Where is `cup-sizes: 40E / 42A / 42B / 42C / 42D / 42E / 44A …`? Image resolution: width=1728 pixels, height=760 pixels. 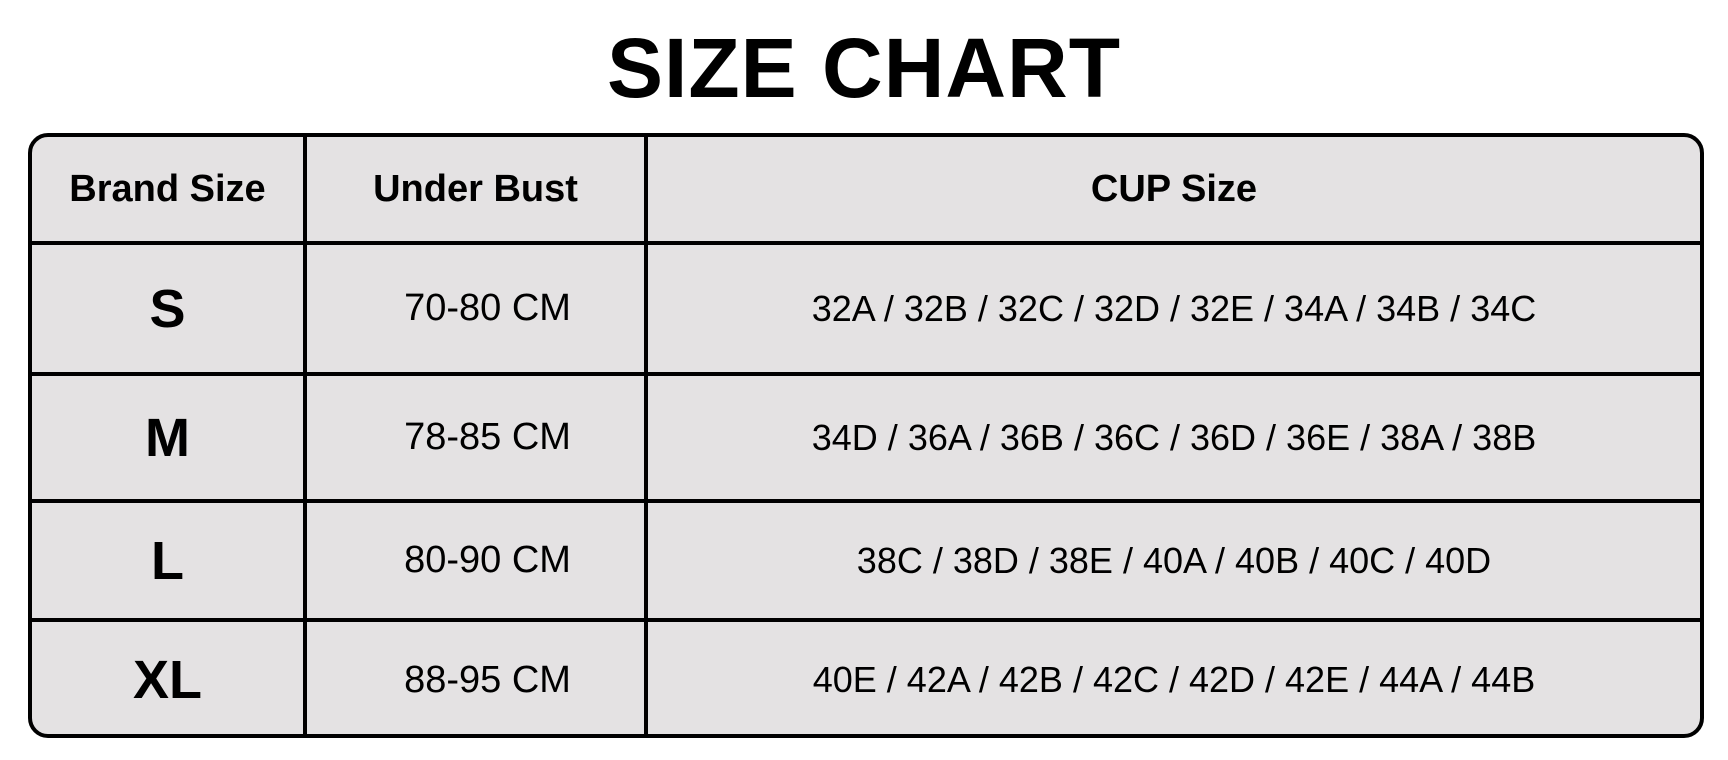
cup-sizes: 40E / 42A / 42B / 42C / 42D / 42E / 44A … is located at coordinates (1174, 679).